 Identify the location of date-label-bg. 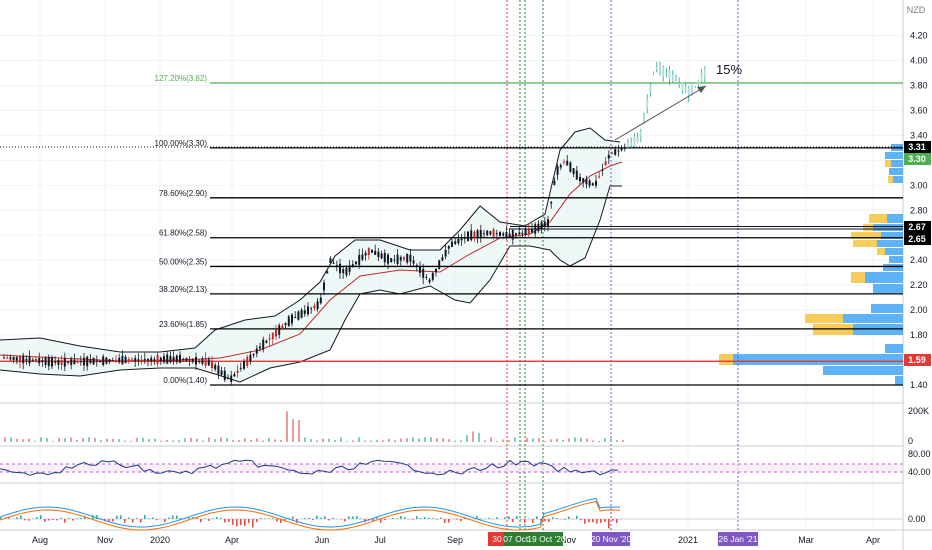
(546, 539).